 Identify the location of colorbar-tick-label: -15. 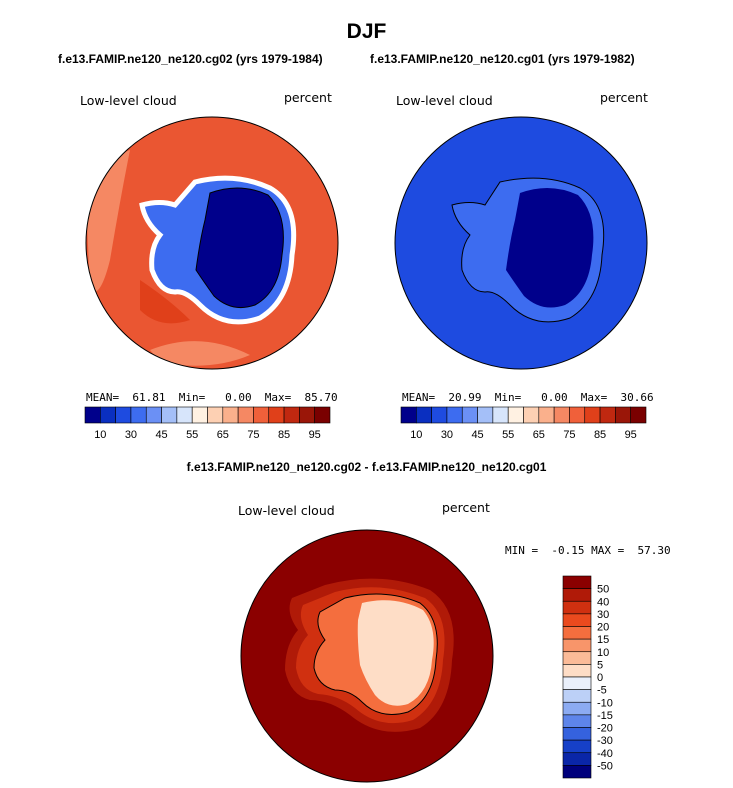
(605, 716).